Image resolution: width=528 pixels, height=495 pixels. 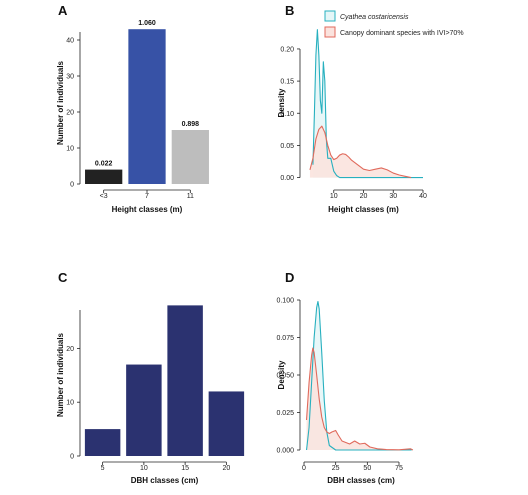 What do you see at coordinates (63, 10) in the screenshot?
I see `panel-letter: A` at bounding box center [63, 10].